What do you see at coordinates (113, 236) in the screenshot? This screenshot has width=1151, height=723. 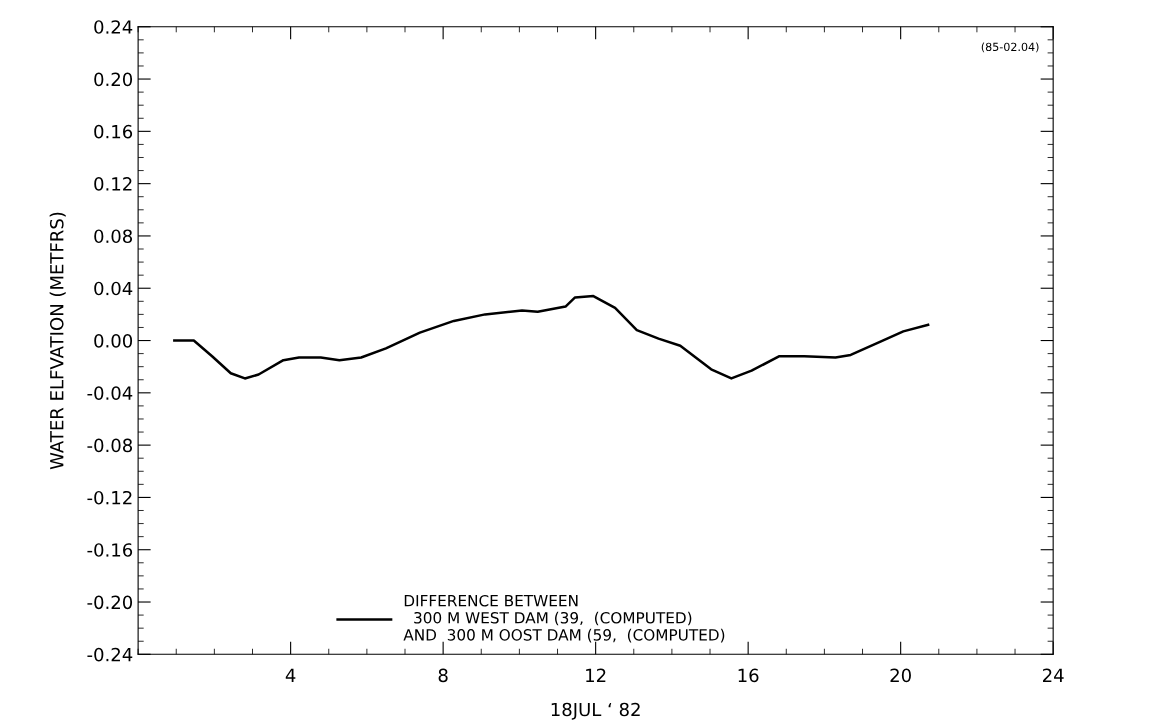 I see `y-tick-label: 0.08` at bounding box center [113, 236].